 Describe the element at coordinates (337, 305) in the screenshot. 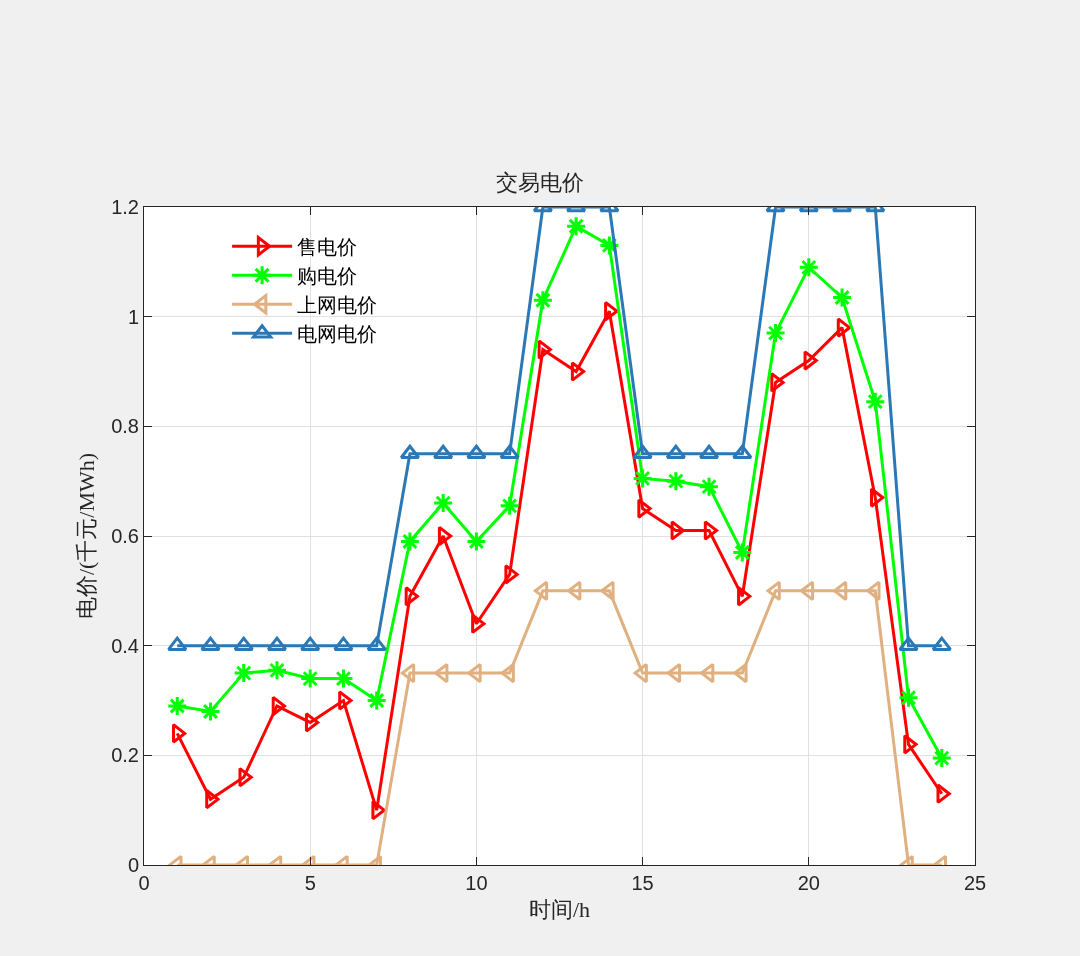

I see `legend-label: 上网电价` at that location.